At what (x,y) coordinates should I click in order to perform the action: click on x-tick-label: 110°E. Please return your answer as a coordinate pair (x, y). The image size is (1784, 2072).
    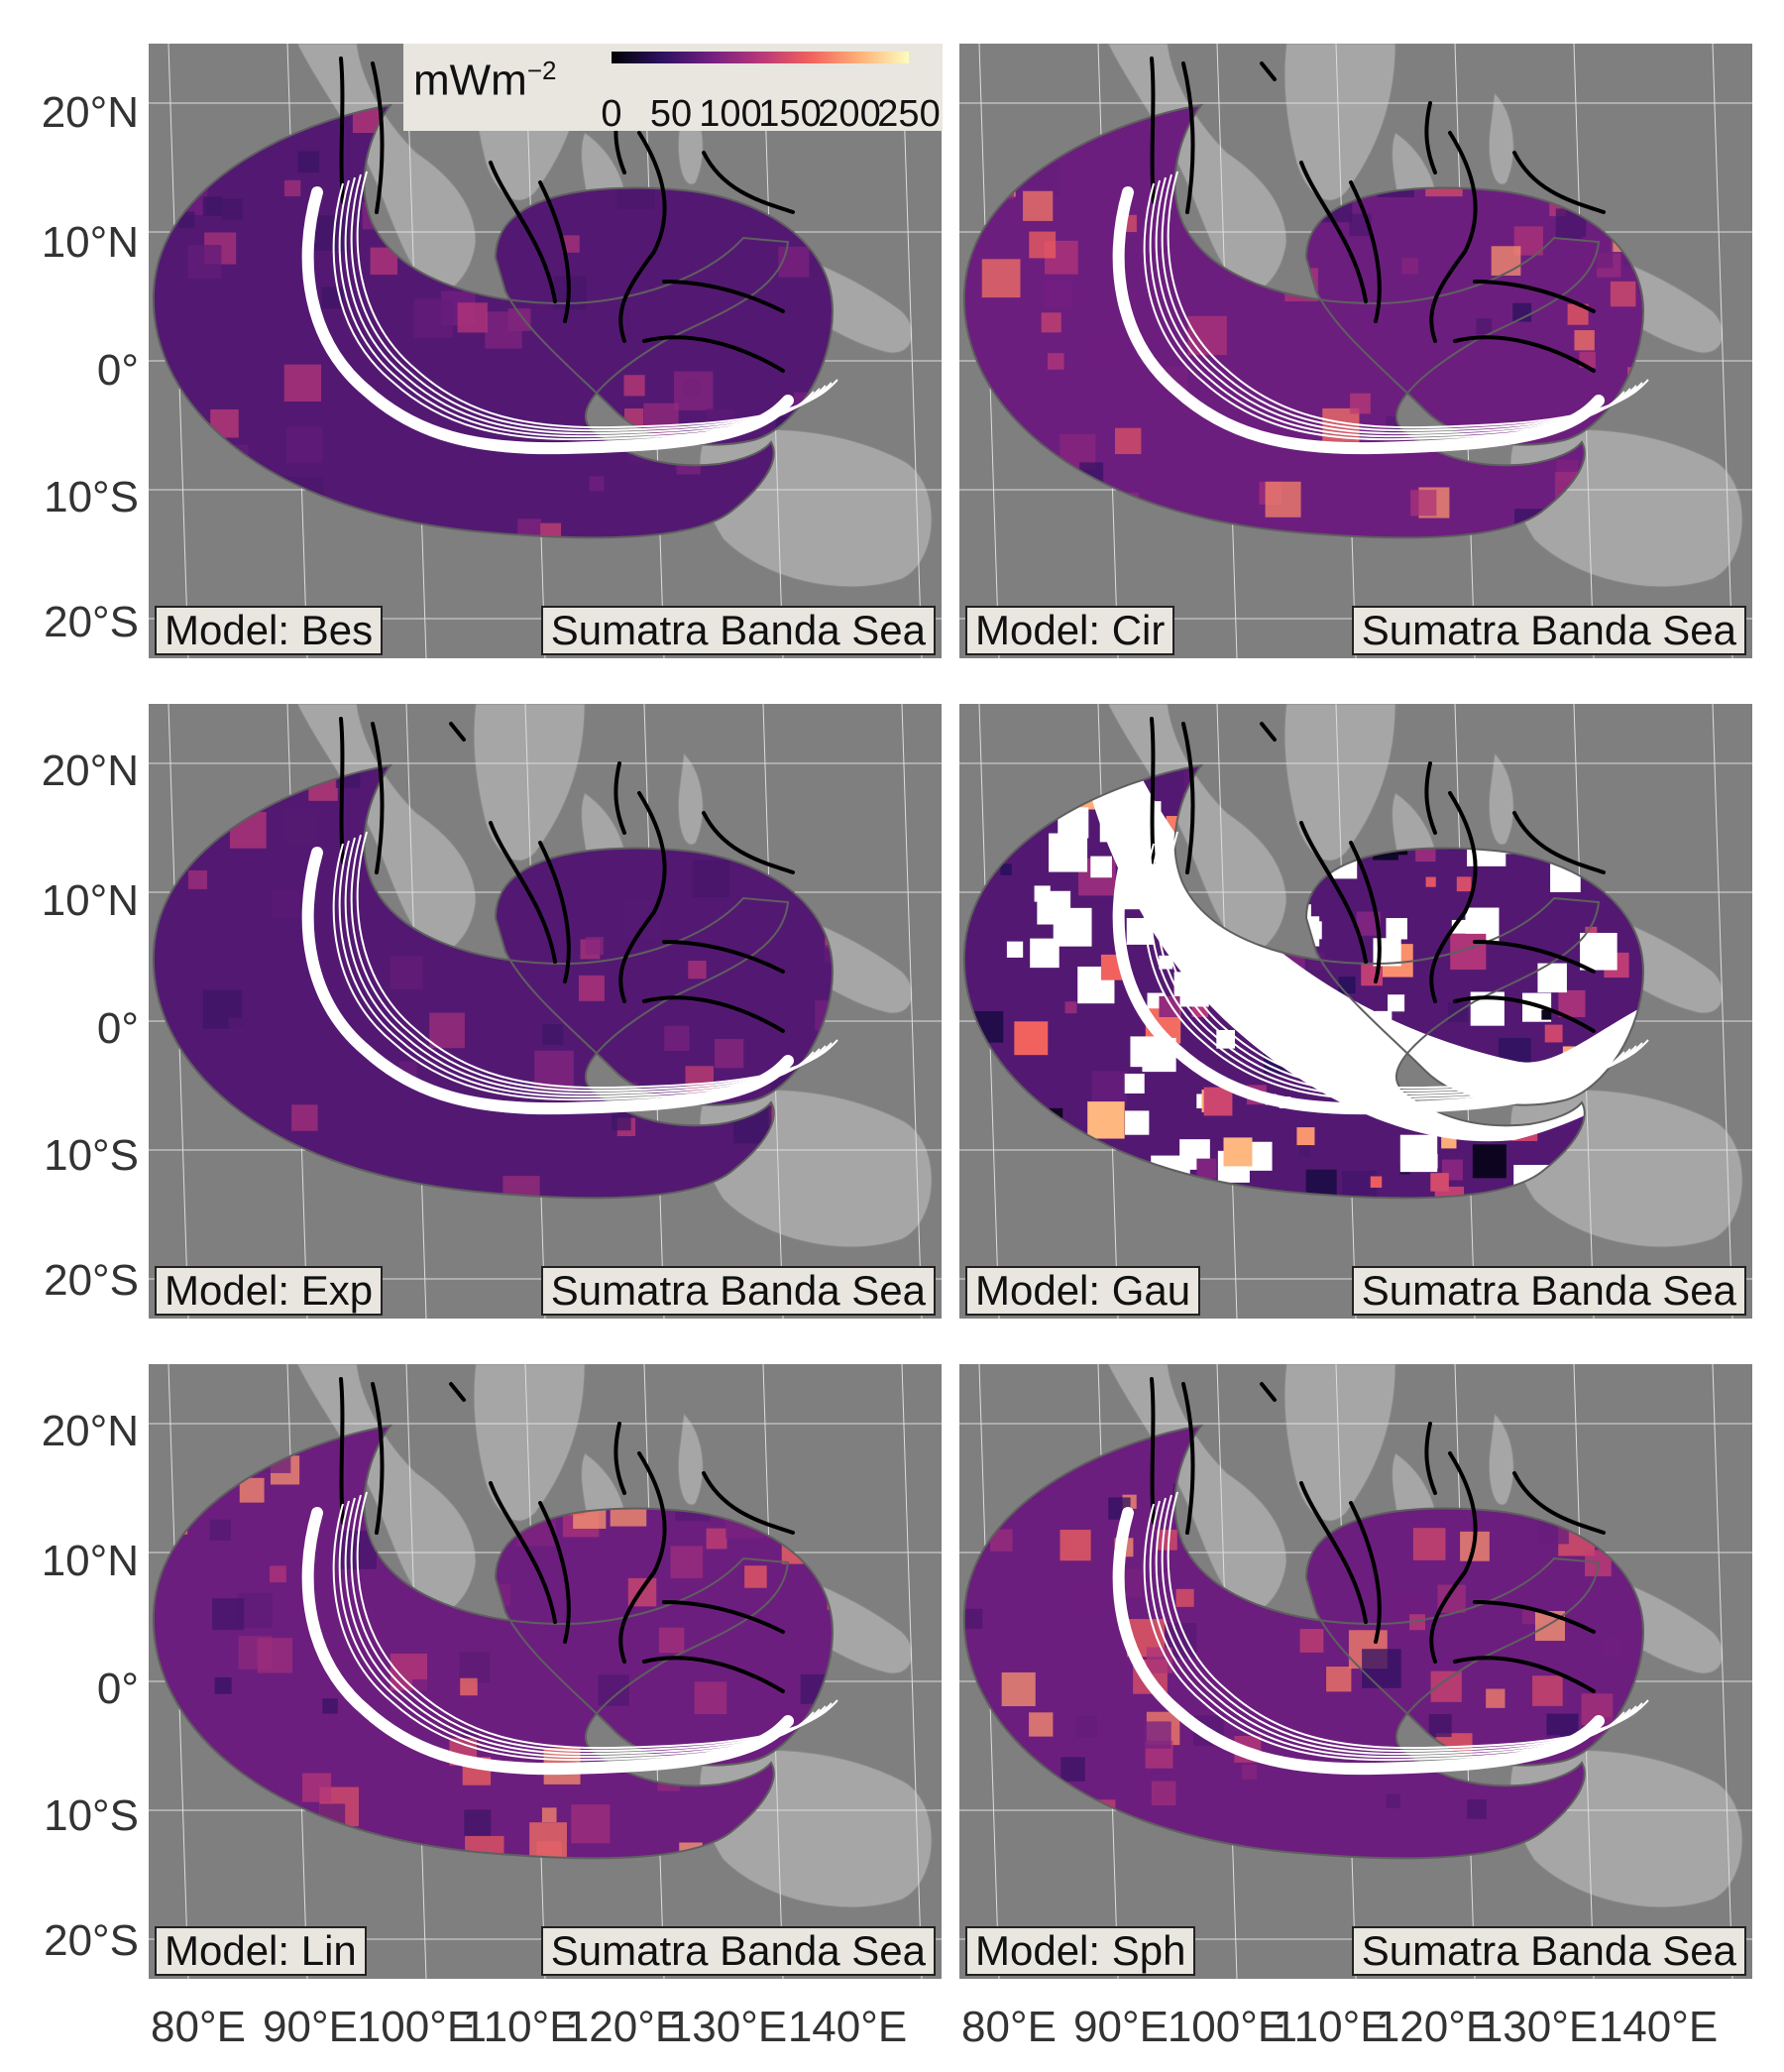
    Looking at the image, I should click on (520, 2027).